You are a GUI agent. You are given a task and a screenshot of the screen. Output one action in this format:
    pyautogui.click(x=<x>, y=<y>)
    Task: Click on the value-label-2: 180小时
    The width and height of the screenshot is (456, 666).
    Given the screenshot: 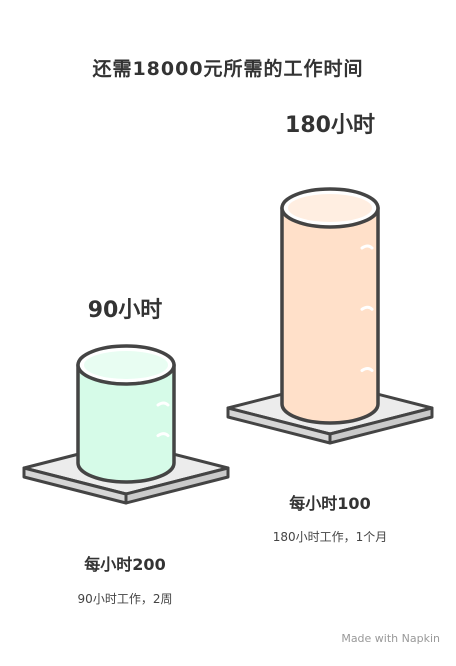 What is the action you would take?
    pyautogui.click(x=330, y=125)
    